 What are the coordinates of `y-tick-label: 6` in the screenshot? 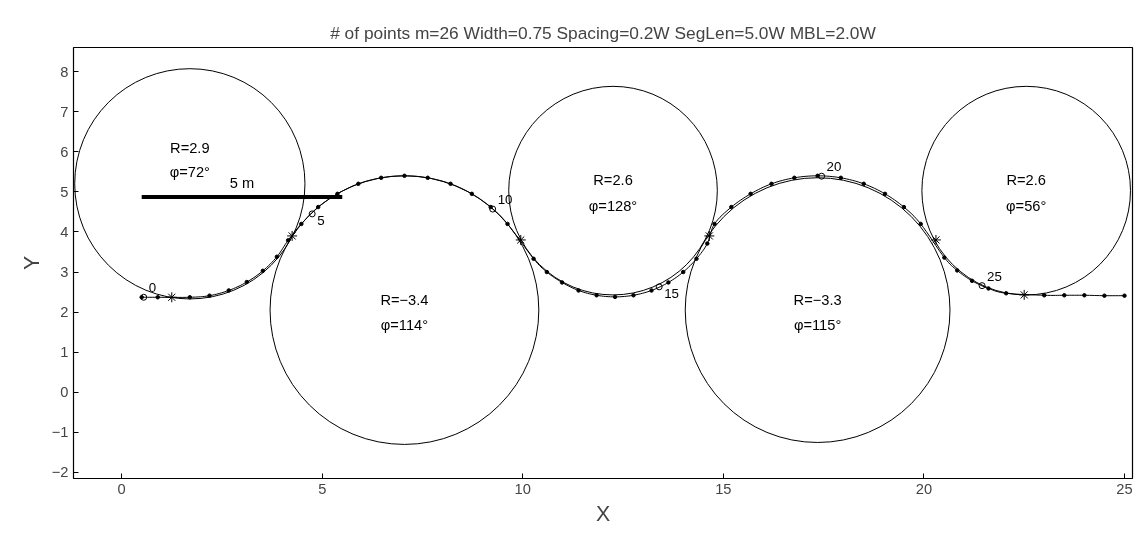 It's located at (64, 151).